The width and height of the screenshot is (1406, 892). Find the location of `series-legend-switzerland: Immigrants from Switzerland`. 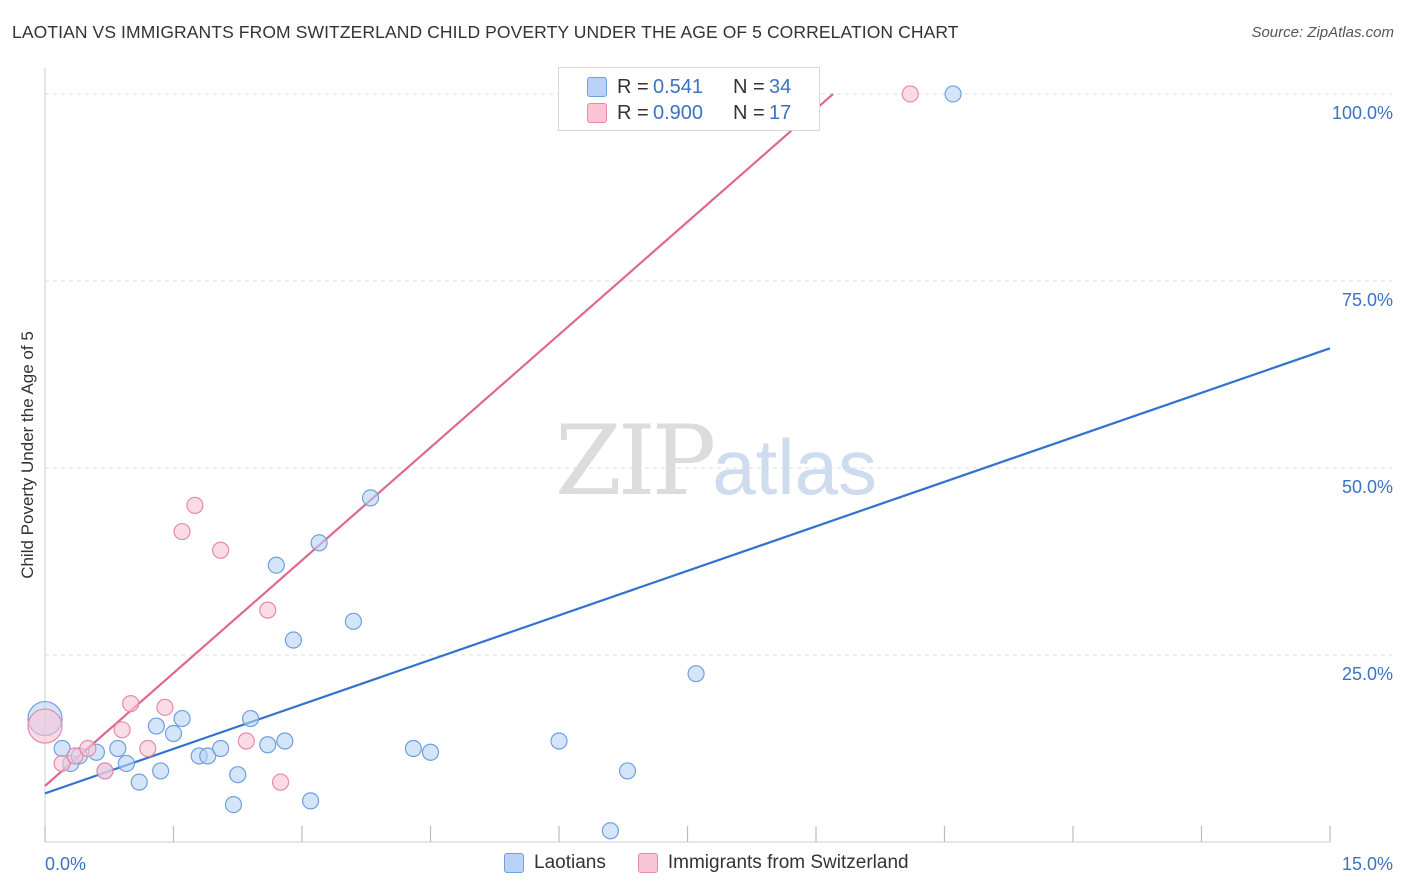

series-legend-switzerland: Immigrants from Switzerland is located at coordinates (773, 863).